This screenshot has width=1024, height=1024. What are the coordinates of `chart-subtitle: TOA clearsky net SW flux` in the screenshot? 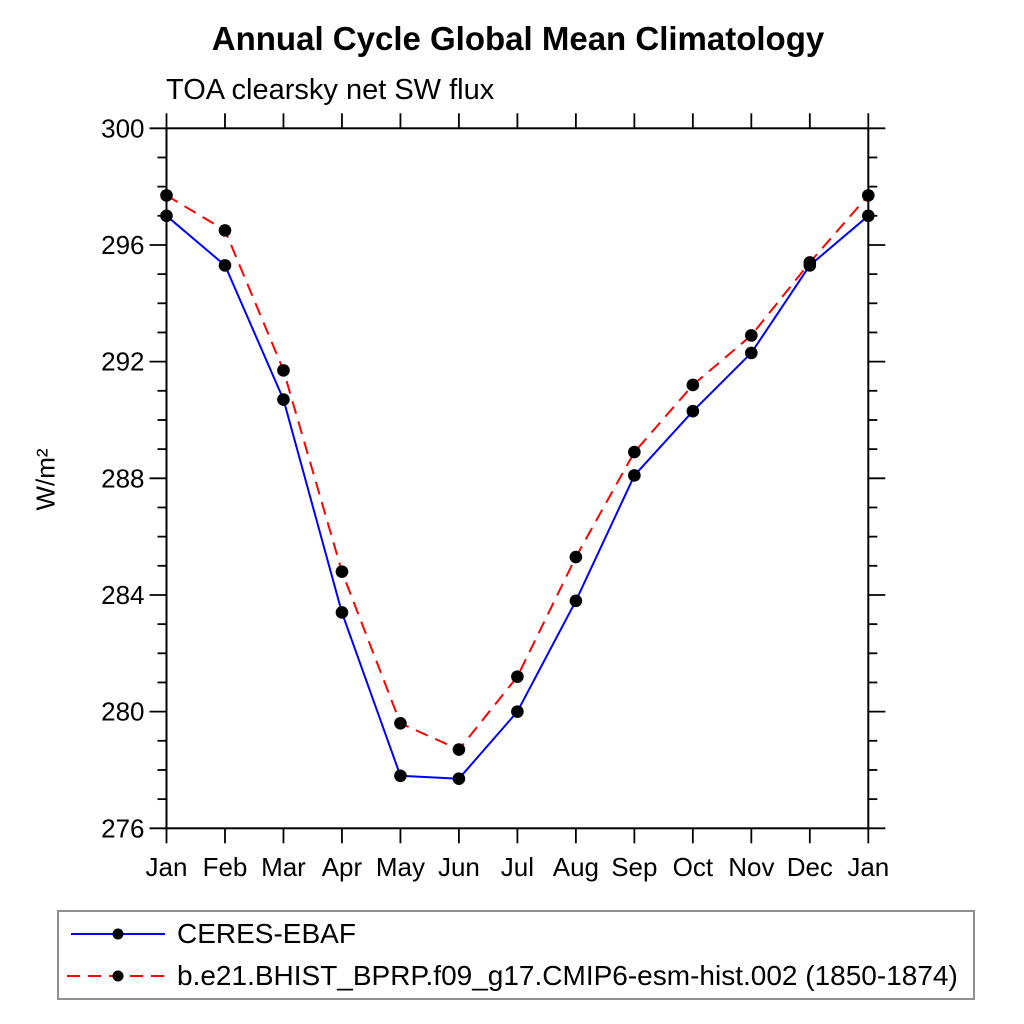 It's located at (330, 90).